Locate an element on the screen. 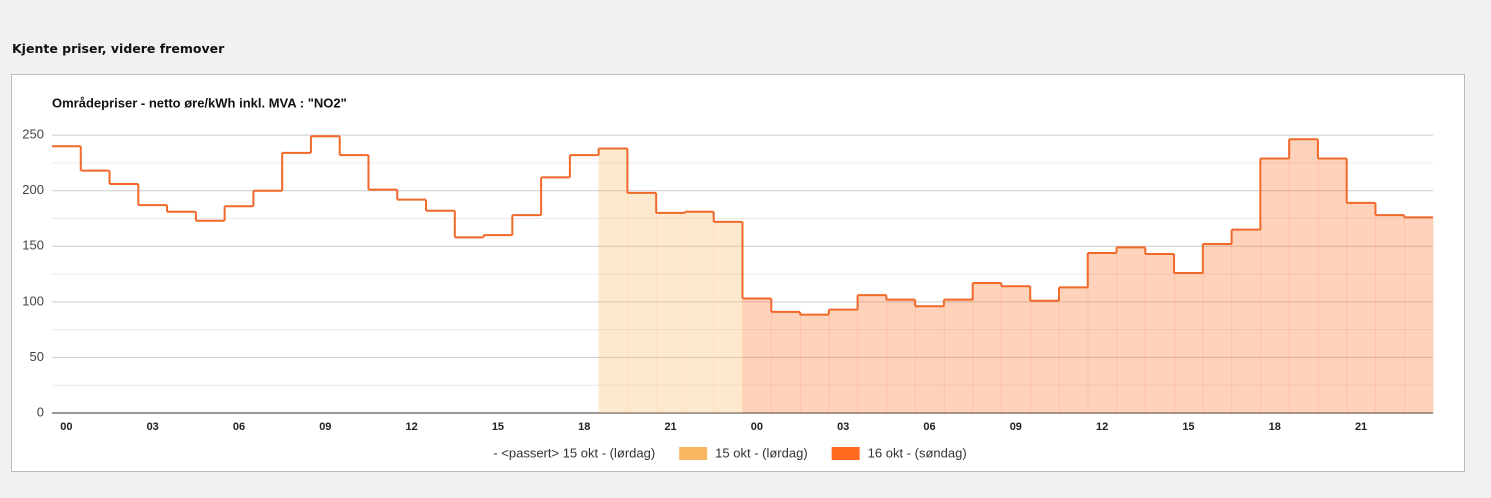 The height and width of the screenshot is (498, 1491). y-tick-label: 250 is located at coordinates (33, 134).